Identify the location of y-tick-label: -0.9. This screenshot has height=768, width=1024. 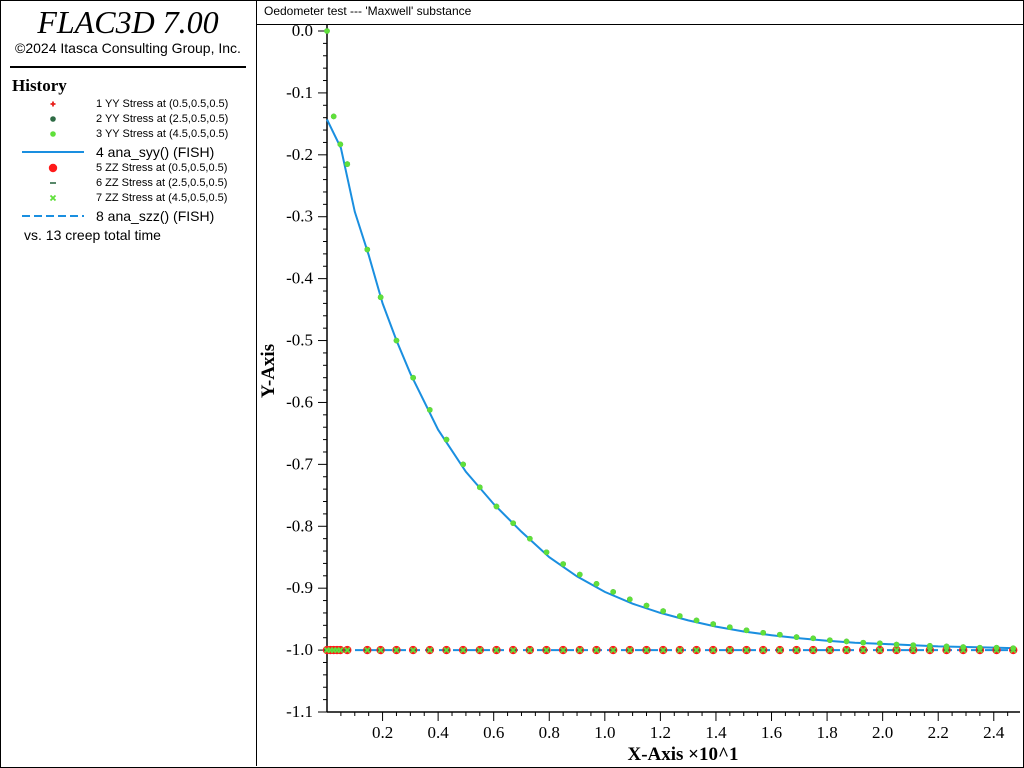
(299, 587).